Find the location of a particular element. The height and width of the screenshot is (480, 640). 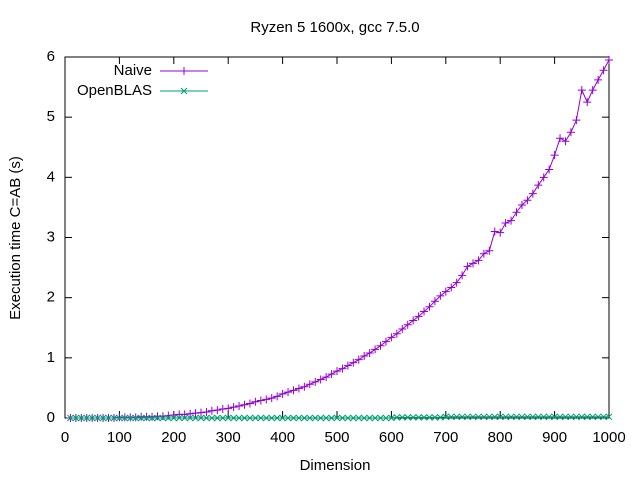

x-tick-label: 300 is located at coordinates (228, 437).